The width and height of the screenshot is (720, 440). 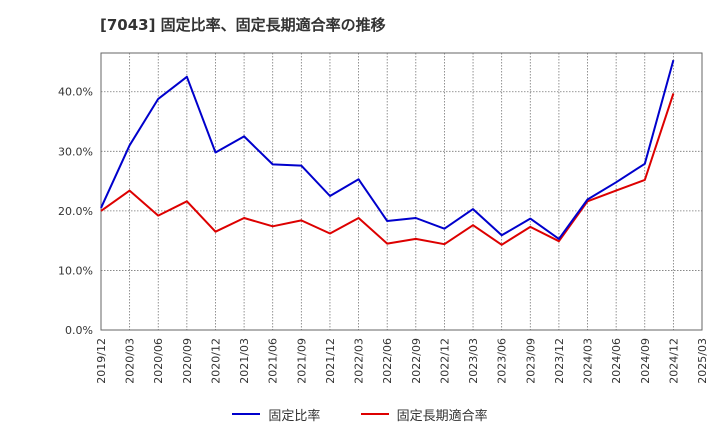 I want to click on x-tick-label: 2022/09, so click(x=416, y=361).